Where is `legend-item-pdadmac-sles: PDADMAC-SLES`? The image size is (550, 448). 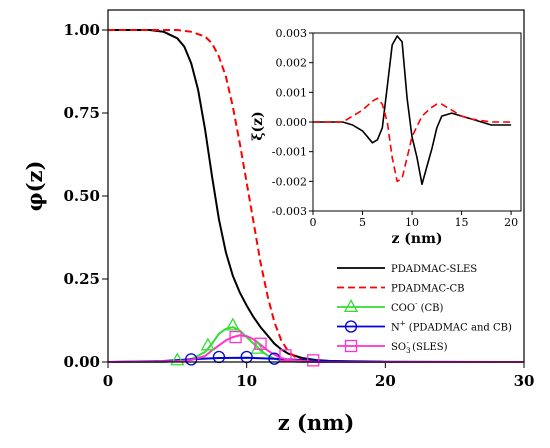 legend-item-pdadmac-sles: PDADMAC-SLES is located at coordinates (407, 269).